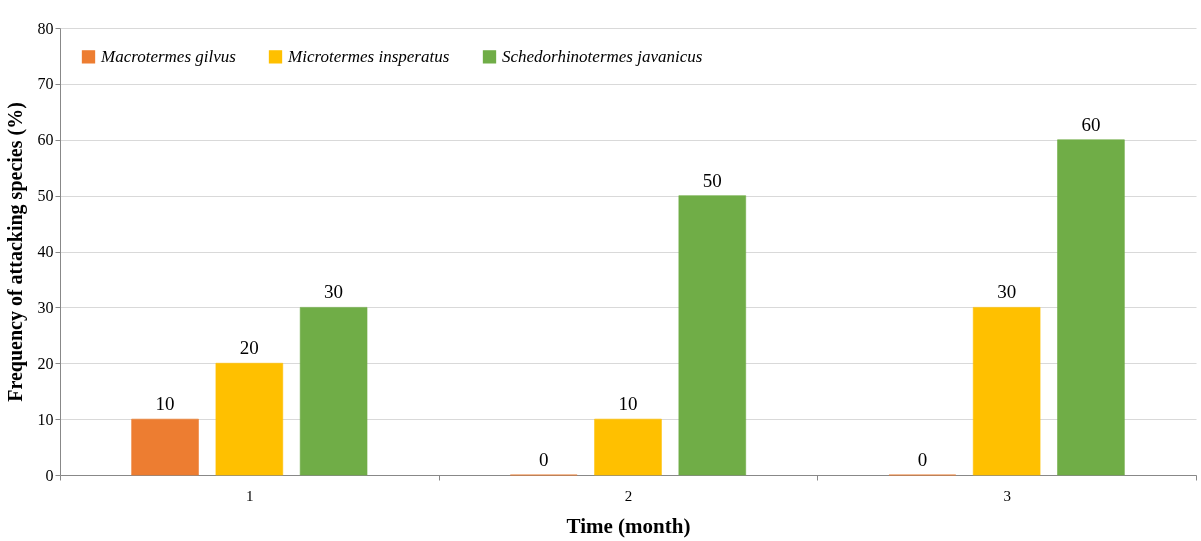  I want to click on data-label: 50, so click(712, 180).